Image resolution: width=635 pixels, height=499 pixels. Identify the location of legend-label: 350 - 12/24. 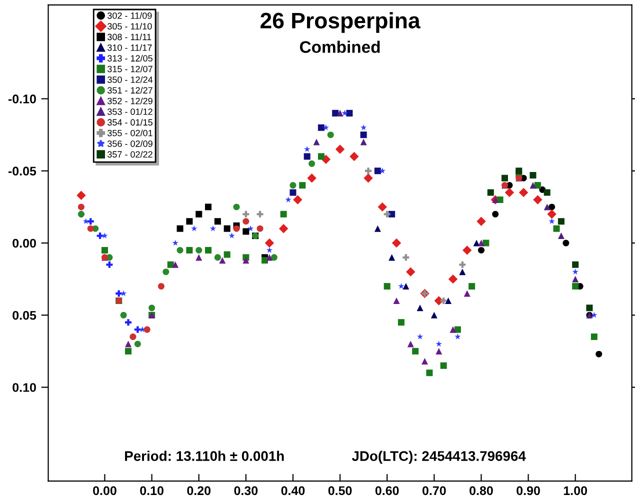
(130, 79).